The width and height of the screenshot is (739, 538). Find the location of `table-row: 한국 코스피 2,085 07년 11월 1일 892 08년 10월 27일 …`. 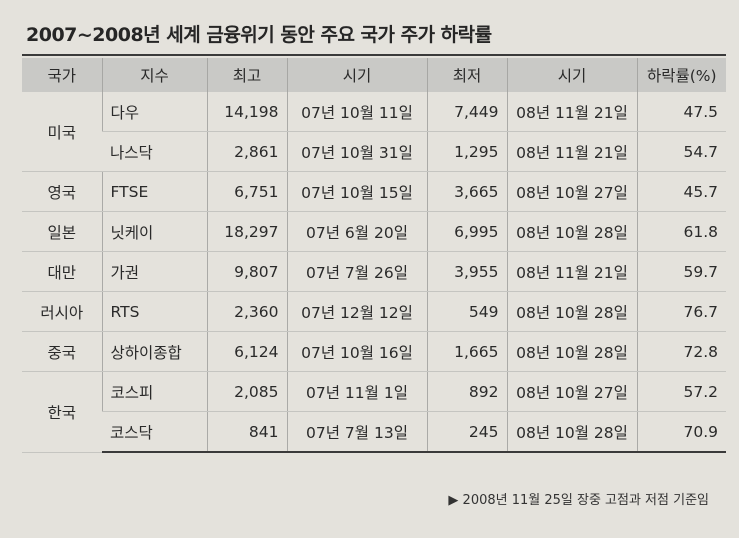

table-row: 한국 코스피 2,085 07년 11월 1일 892 08년 10월 27일 … is located at coordinates (374, 412).